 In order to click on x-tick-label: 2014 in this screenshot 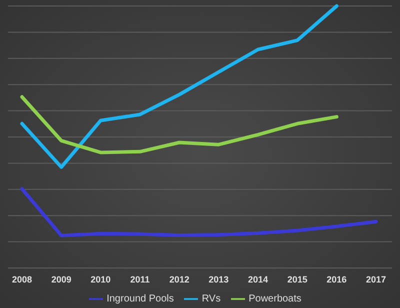, I will do `click(258, 279)`.